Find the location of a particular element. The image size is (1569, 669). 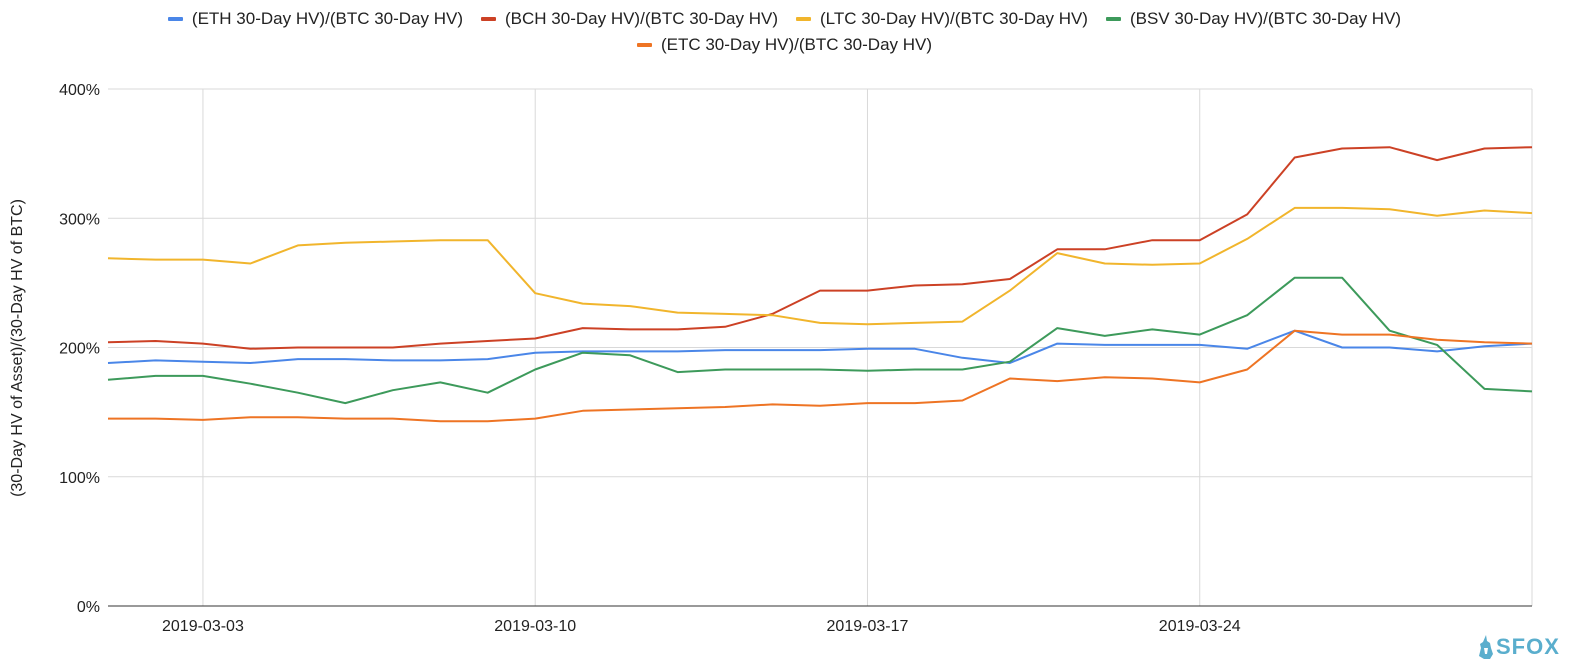

y-axis-ticks: 0% 100% 200% 300% 400% is located at coordinates (79, 349).